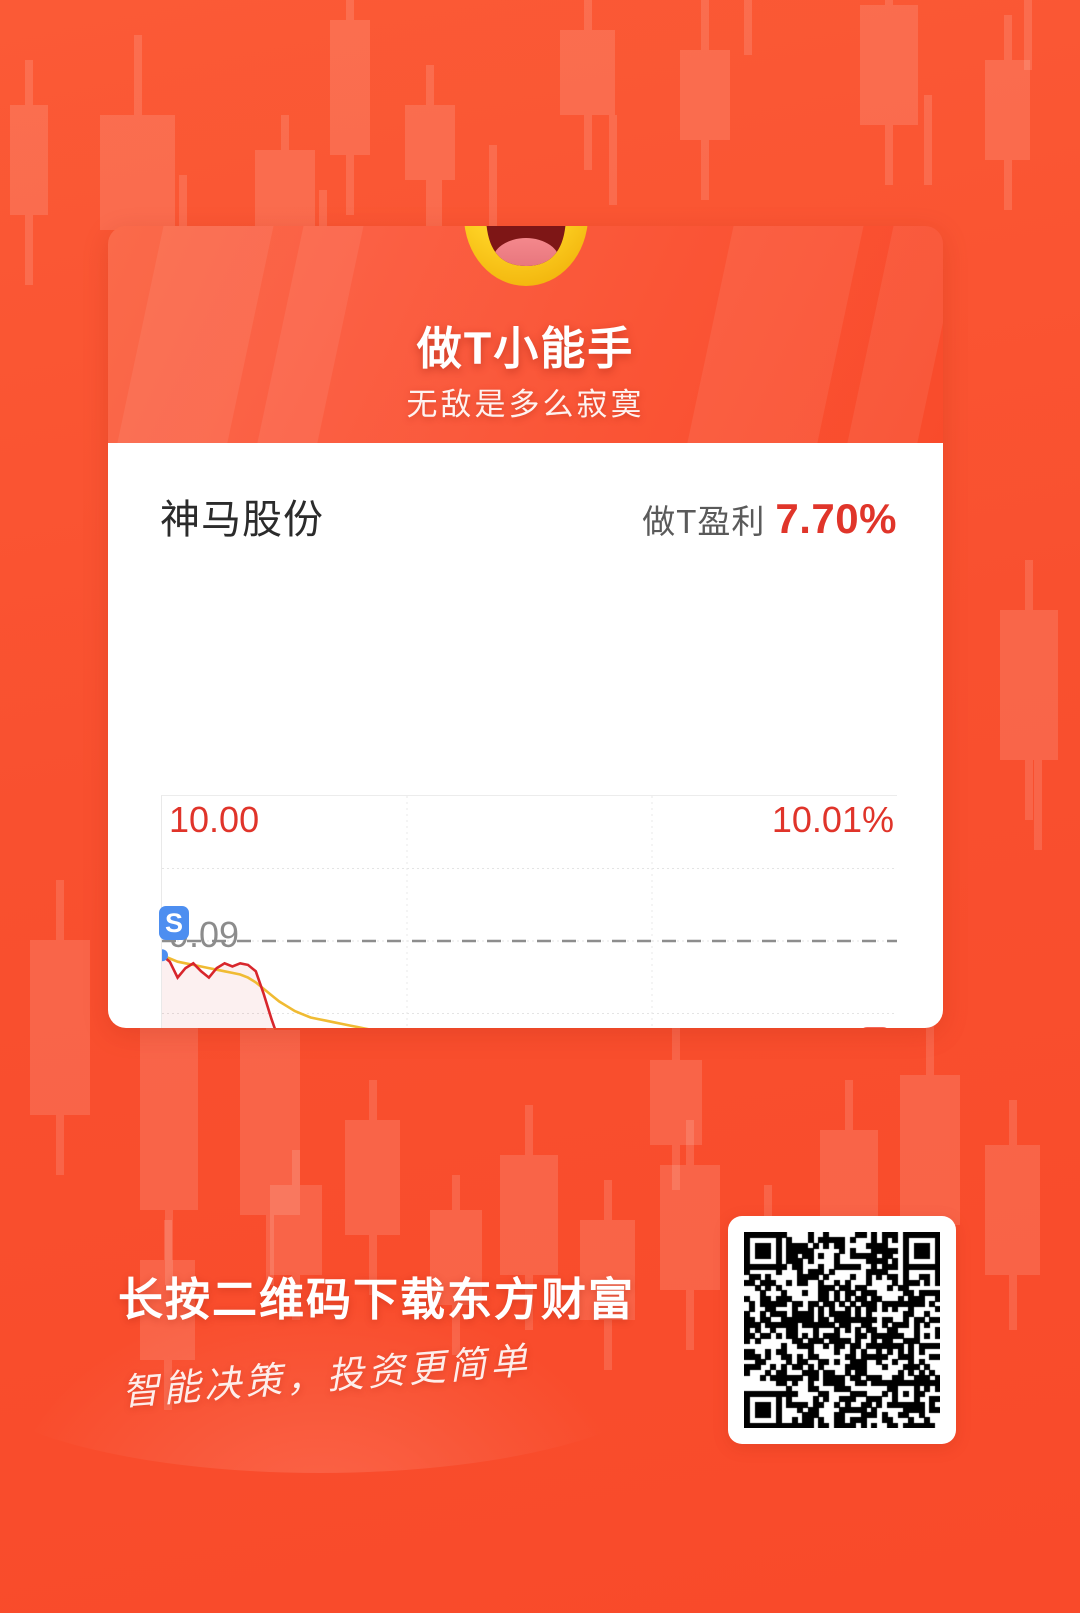 The height and width of the screenshot is (1613, 1080). I want to click on price-area-fill, so click(218, 991).